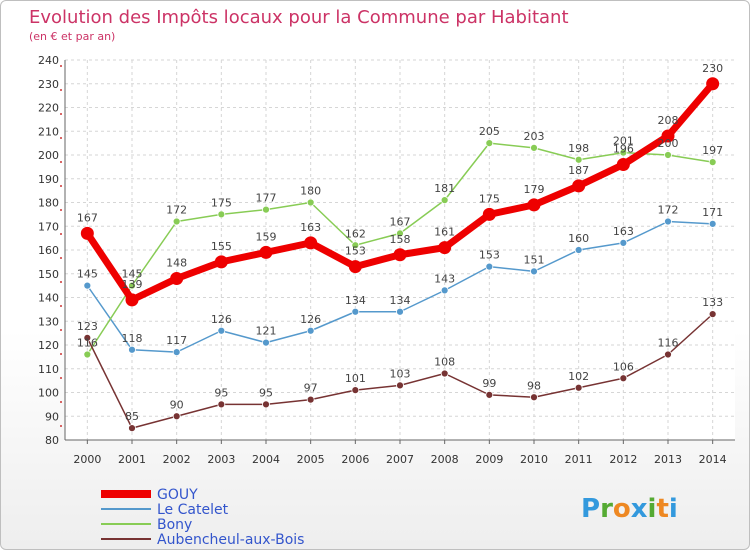 Image resolution: width=750 pixels, height=550 pixels. What do you see at coordinates (712, 212) in the screenshot?
I see `data-label-le-catelet: 171` at bounding box center [712, 212].